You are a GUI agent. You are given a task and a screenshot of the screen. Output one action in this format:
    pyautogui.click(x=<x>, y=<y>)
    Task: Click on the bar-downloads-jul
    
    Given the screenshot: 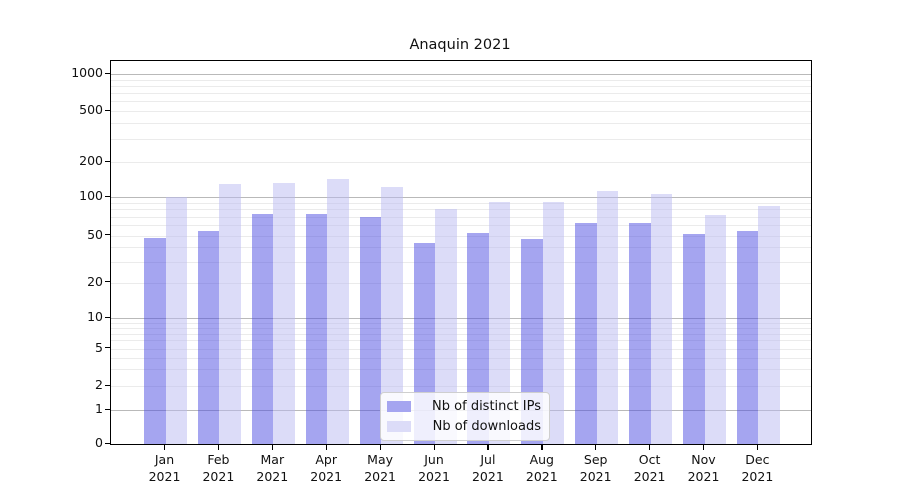 What is the action you would take?
    pyautogui.click(x=499, y=323)
    